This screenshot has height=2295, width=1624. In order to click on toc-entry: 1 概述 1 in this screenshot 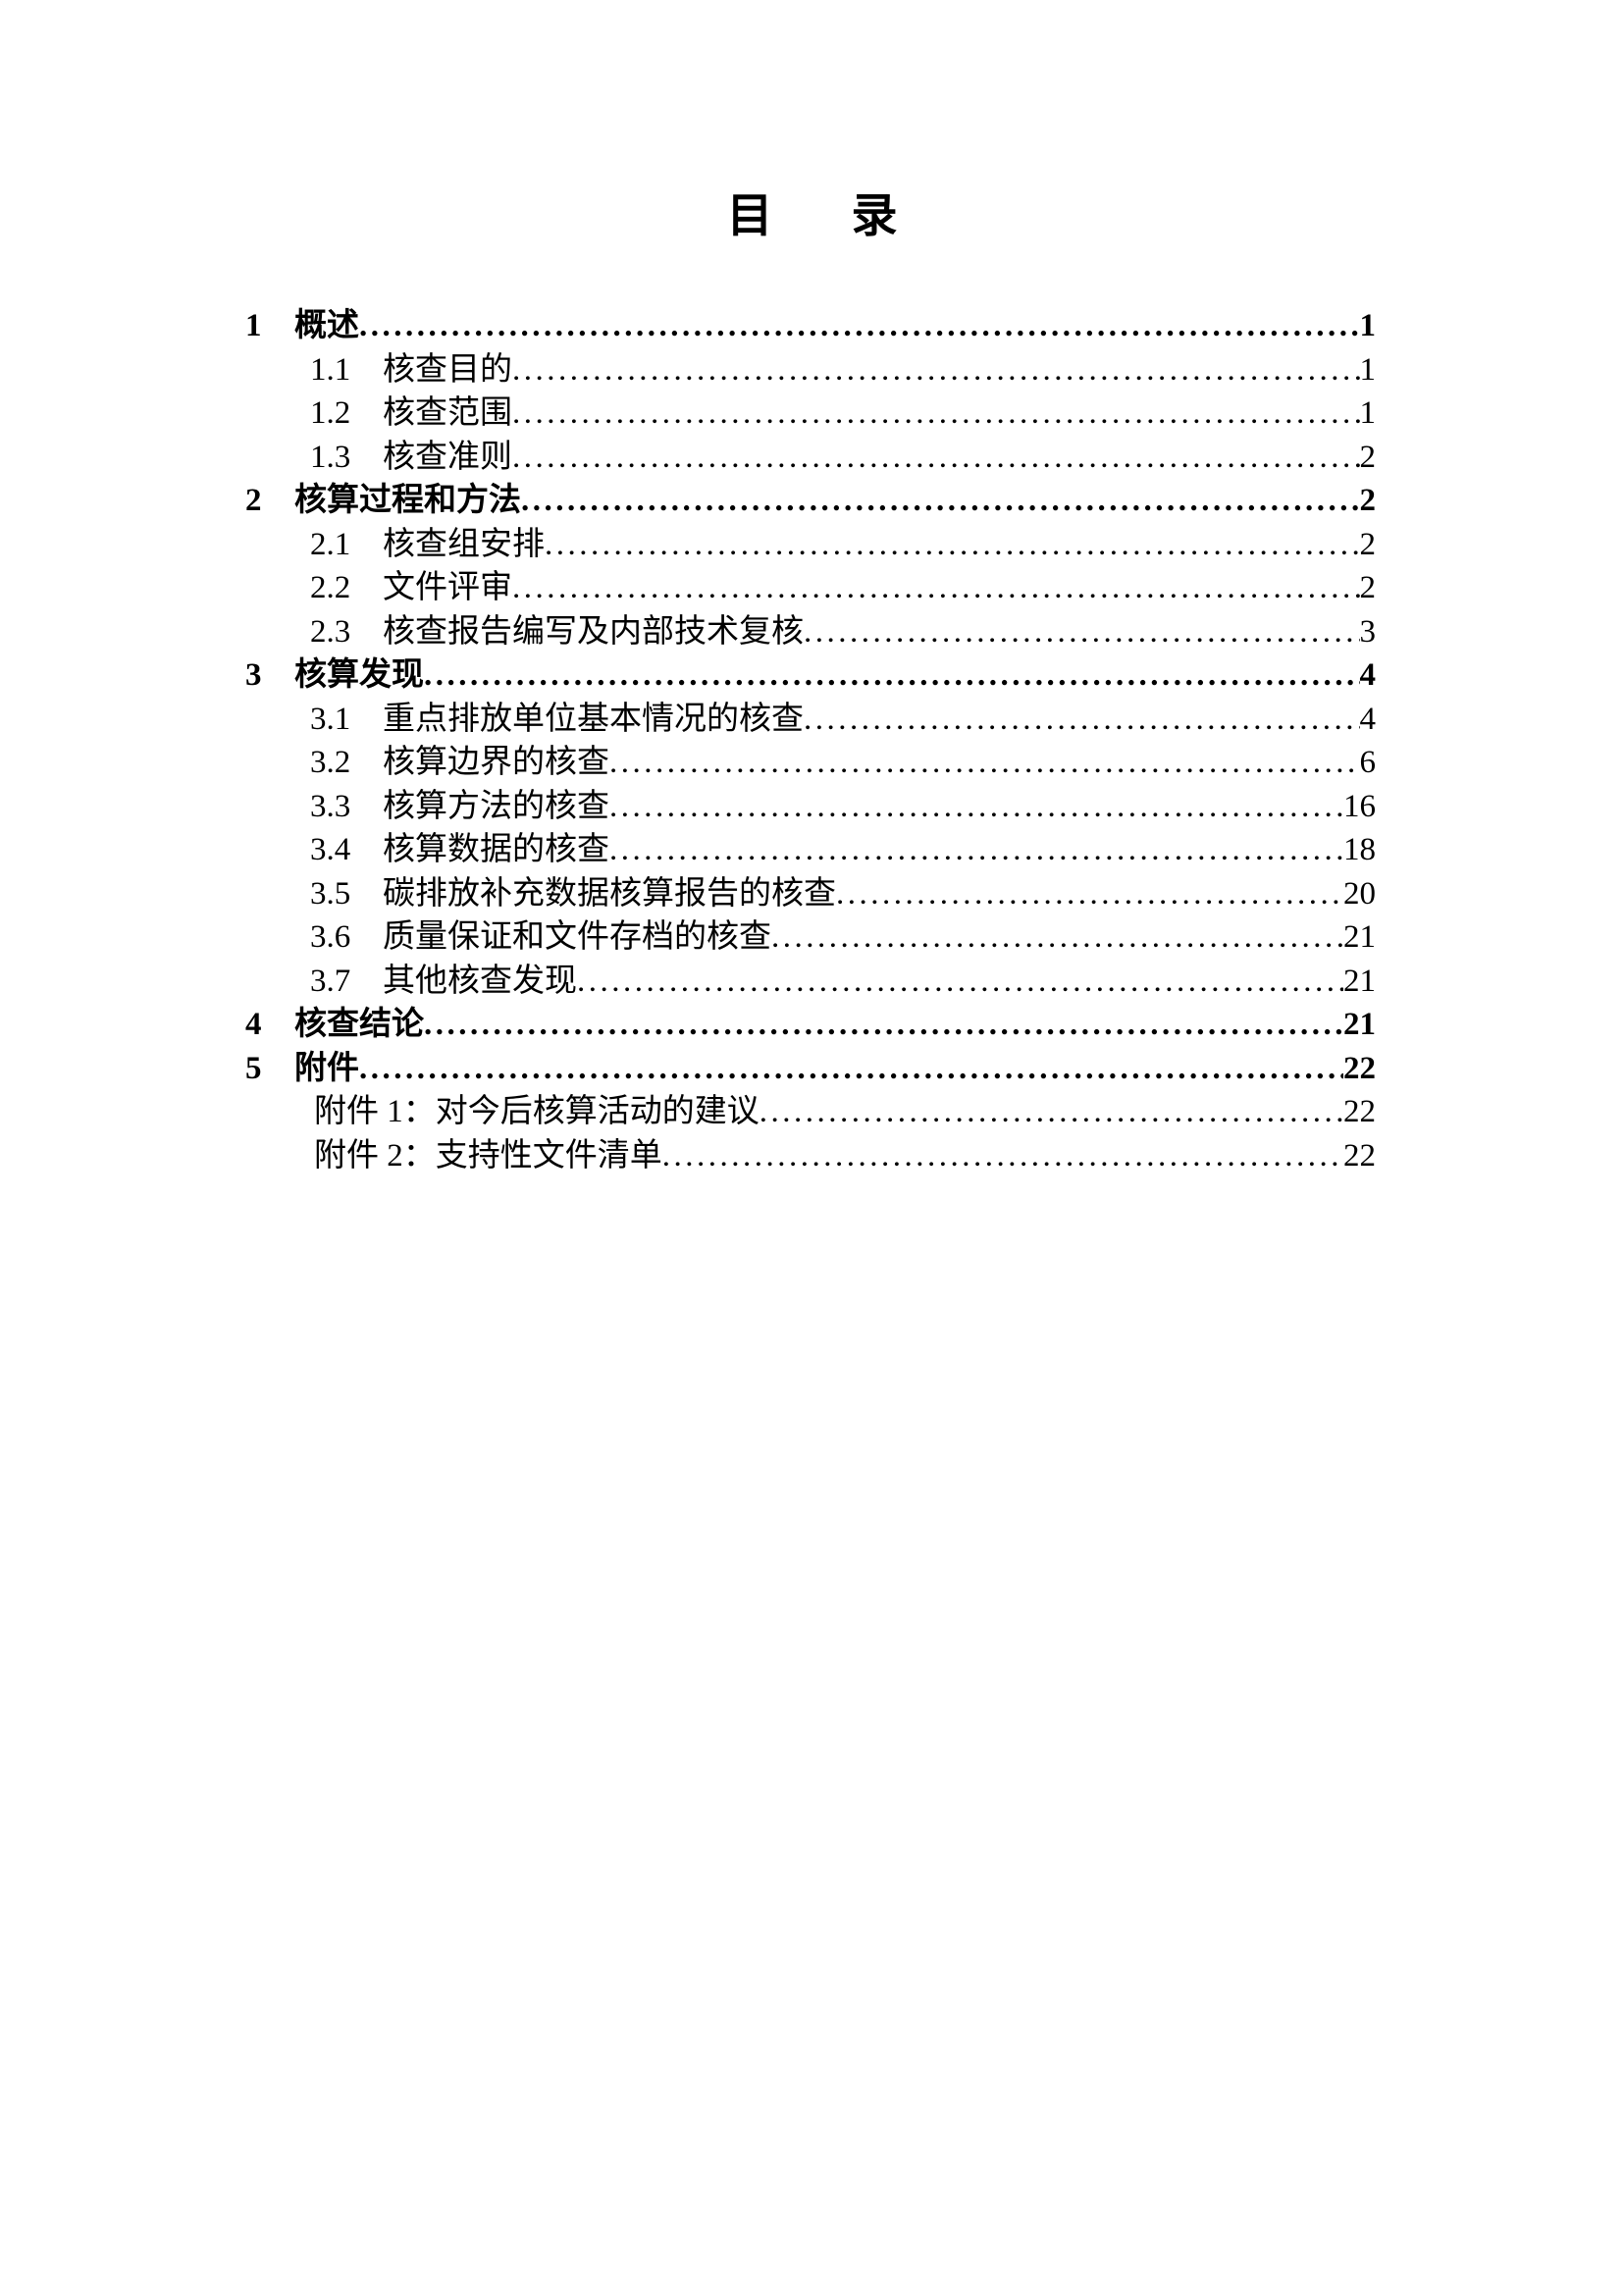, I will do `click(810, 326)`.